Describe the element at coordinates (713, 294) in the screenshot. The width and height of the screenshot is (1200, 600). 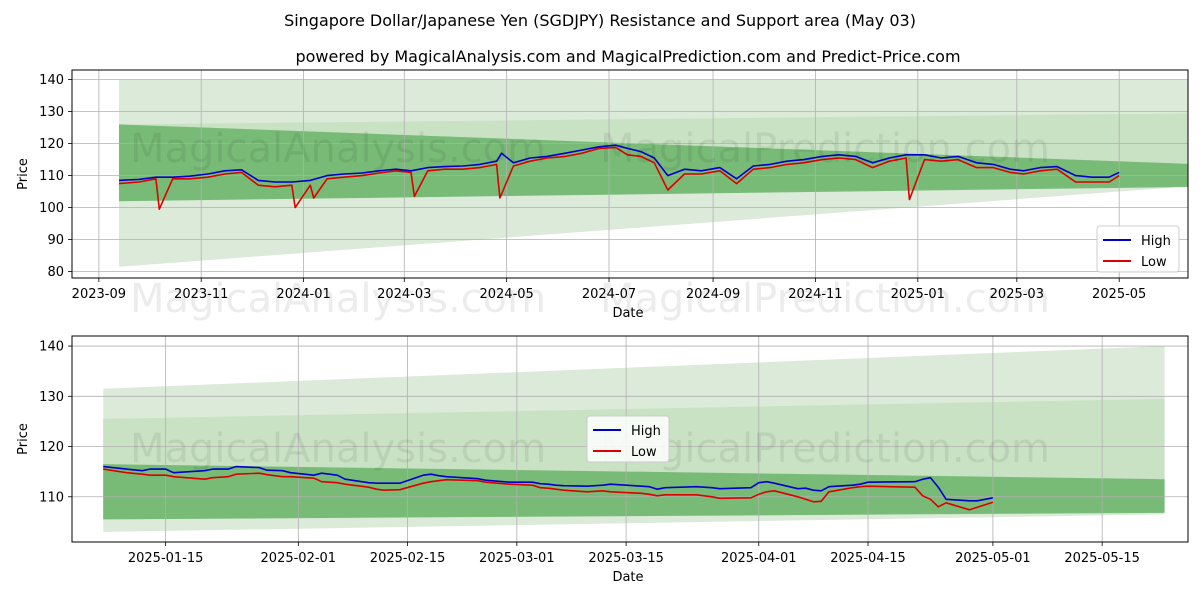
I see `x-tick-label: 2024-09` at that location.